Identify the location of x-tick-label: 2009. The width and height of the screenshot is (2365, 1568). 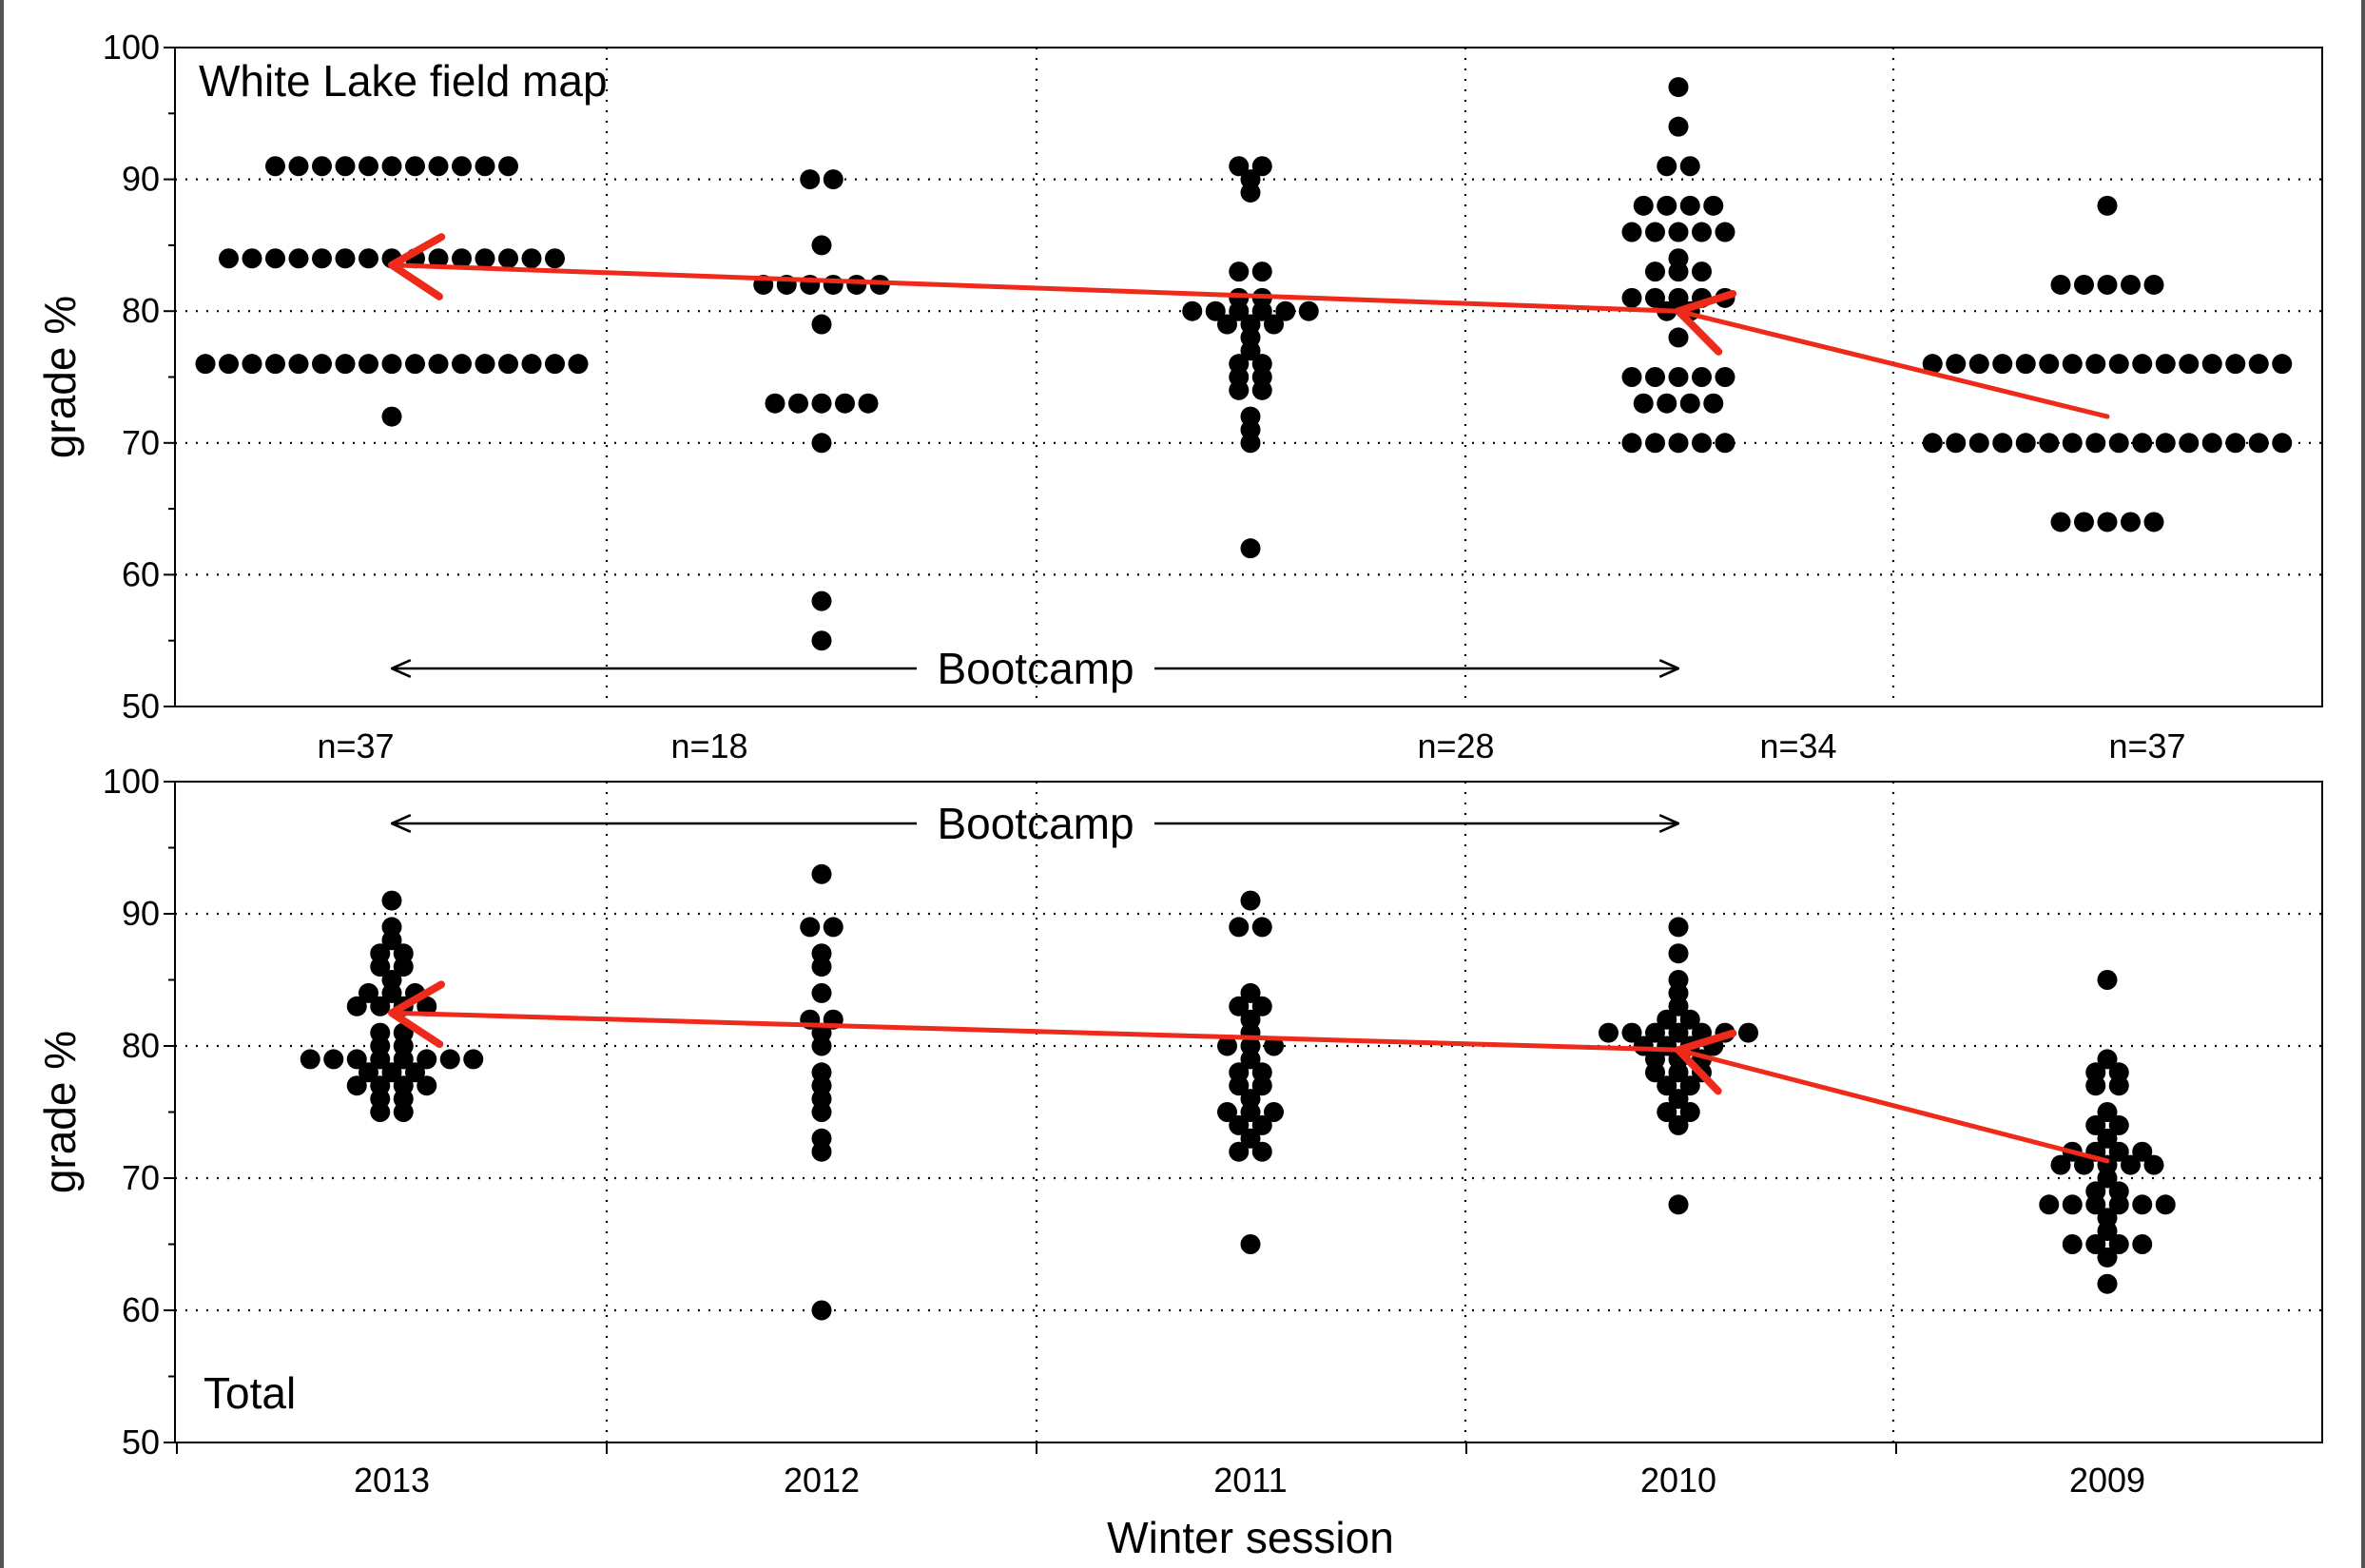
(2107, 1480).